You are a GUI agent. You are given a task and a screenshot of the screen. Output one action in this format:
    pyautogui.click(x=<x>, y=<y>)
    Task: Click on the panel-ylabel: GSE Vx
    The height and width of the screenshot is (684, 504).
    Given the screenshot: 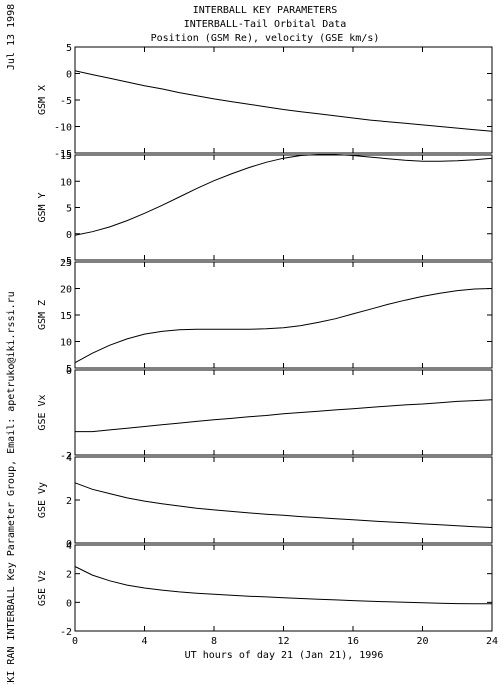 What is the action you would take?
    pyautogui.click(x=42, y=412)
    